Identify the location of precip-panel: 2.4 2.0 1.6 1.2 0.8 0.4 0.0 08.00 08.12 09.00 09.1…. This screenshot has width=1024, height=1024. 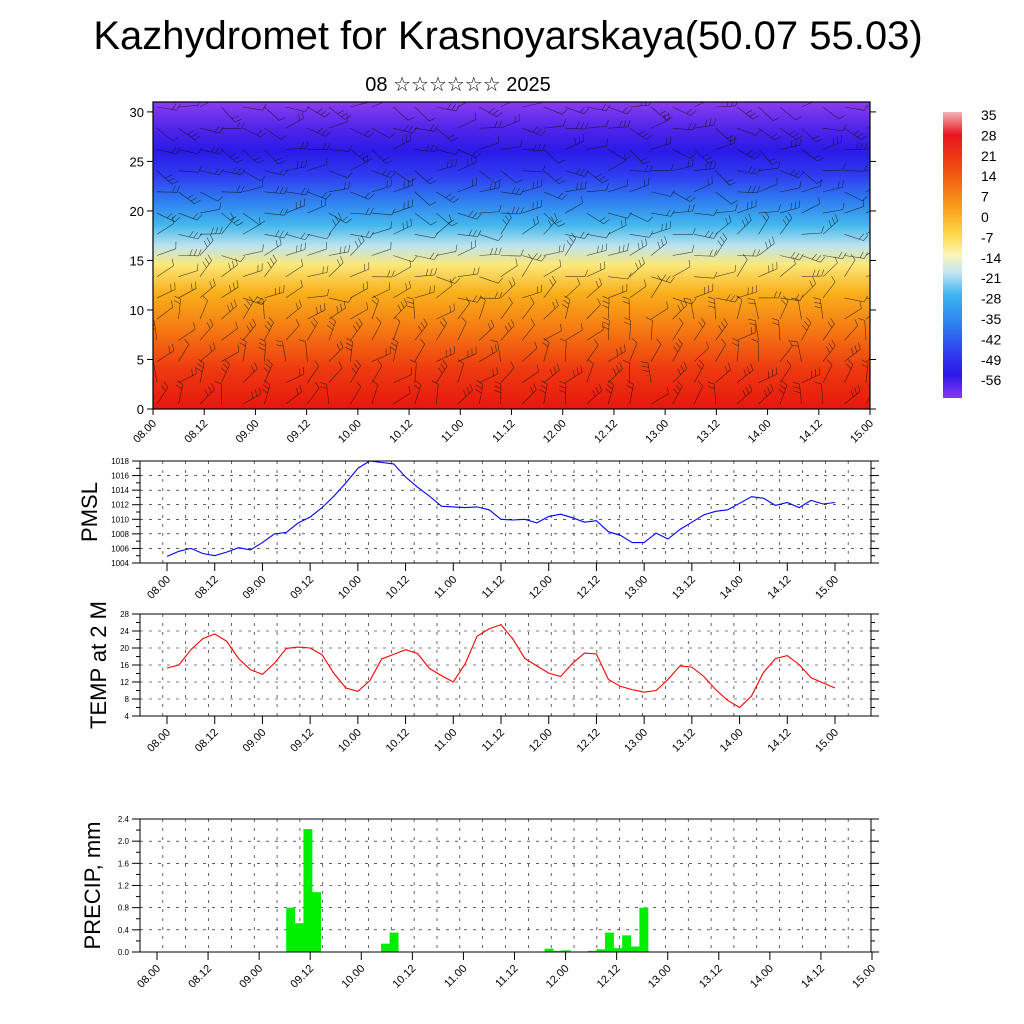
(479, 903).